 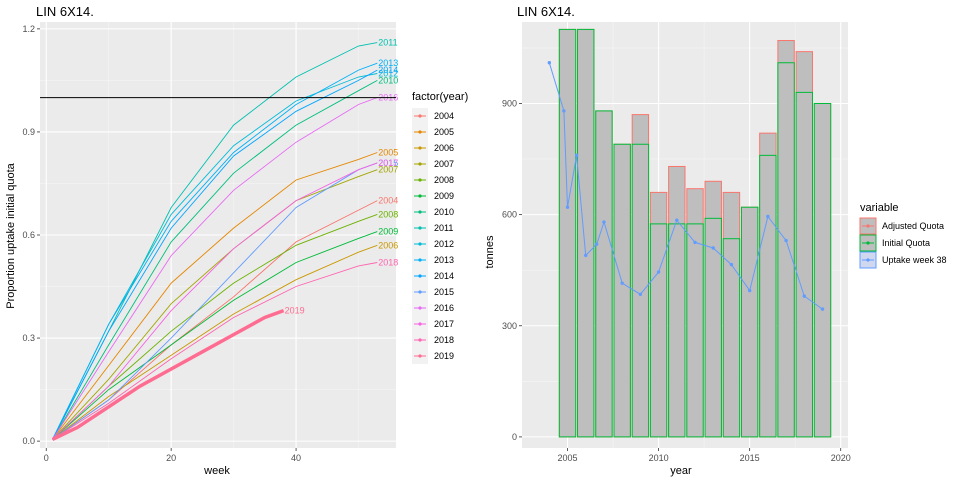 What do you see at coordinates (388, 63) in the screenshot?
I see `series-end-label-2013: 2013` at bounding box center [388, 63].